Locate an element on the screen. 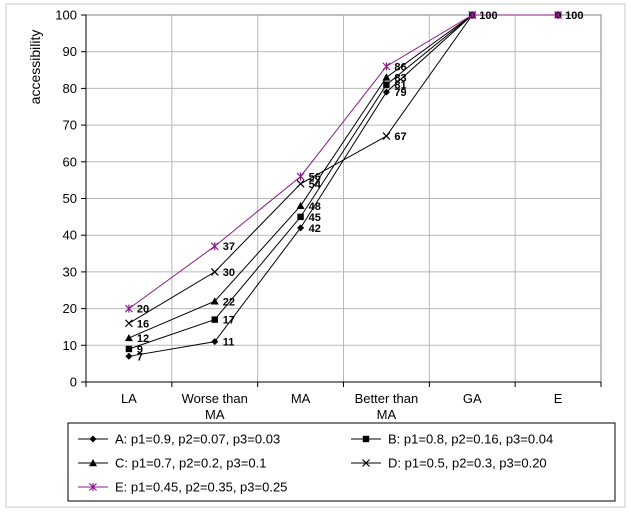 The image size is (631, 512). data-label: 54 is located at coordinates (315, 185).